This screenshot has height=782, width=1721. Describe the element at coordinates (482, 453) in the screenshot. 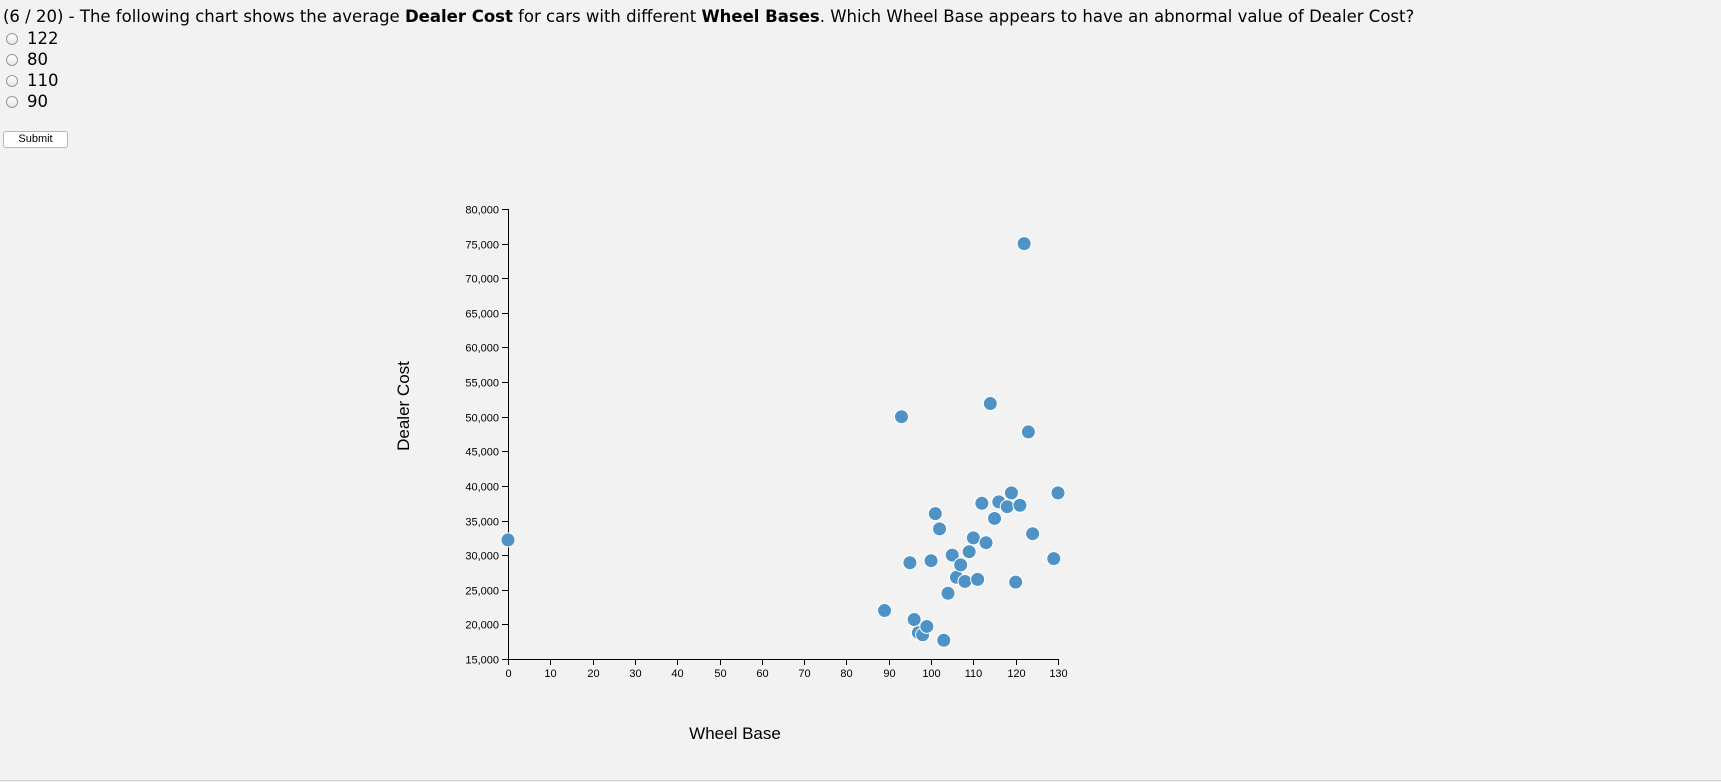

I see `y-tick-label: 45,000` at that location.